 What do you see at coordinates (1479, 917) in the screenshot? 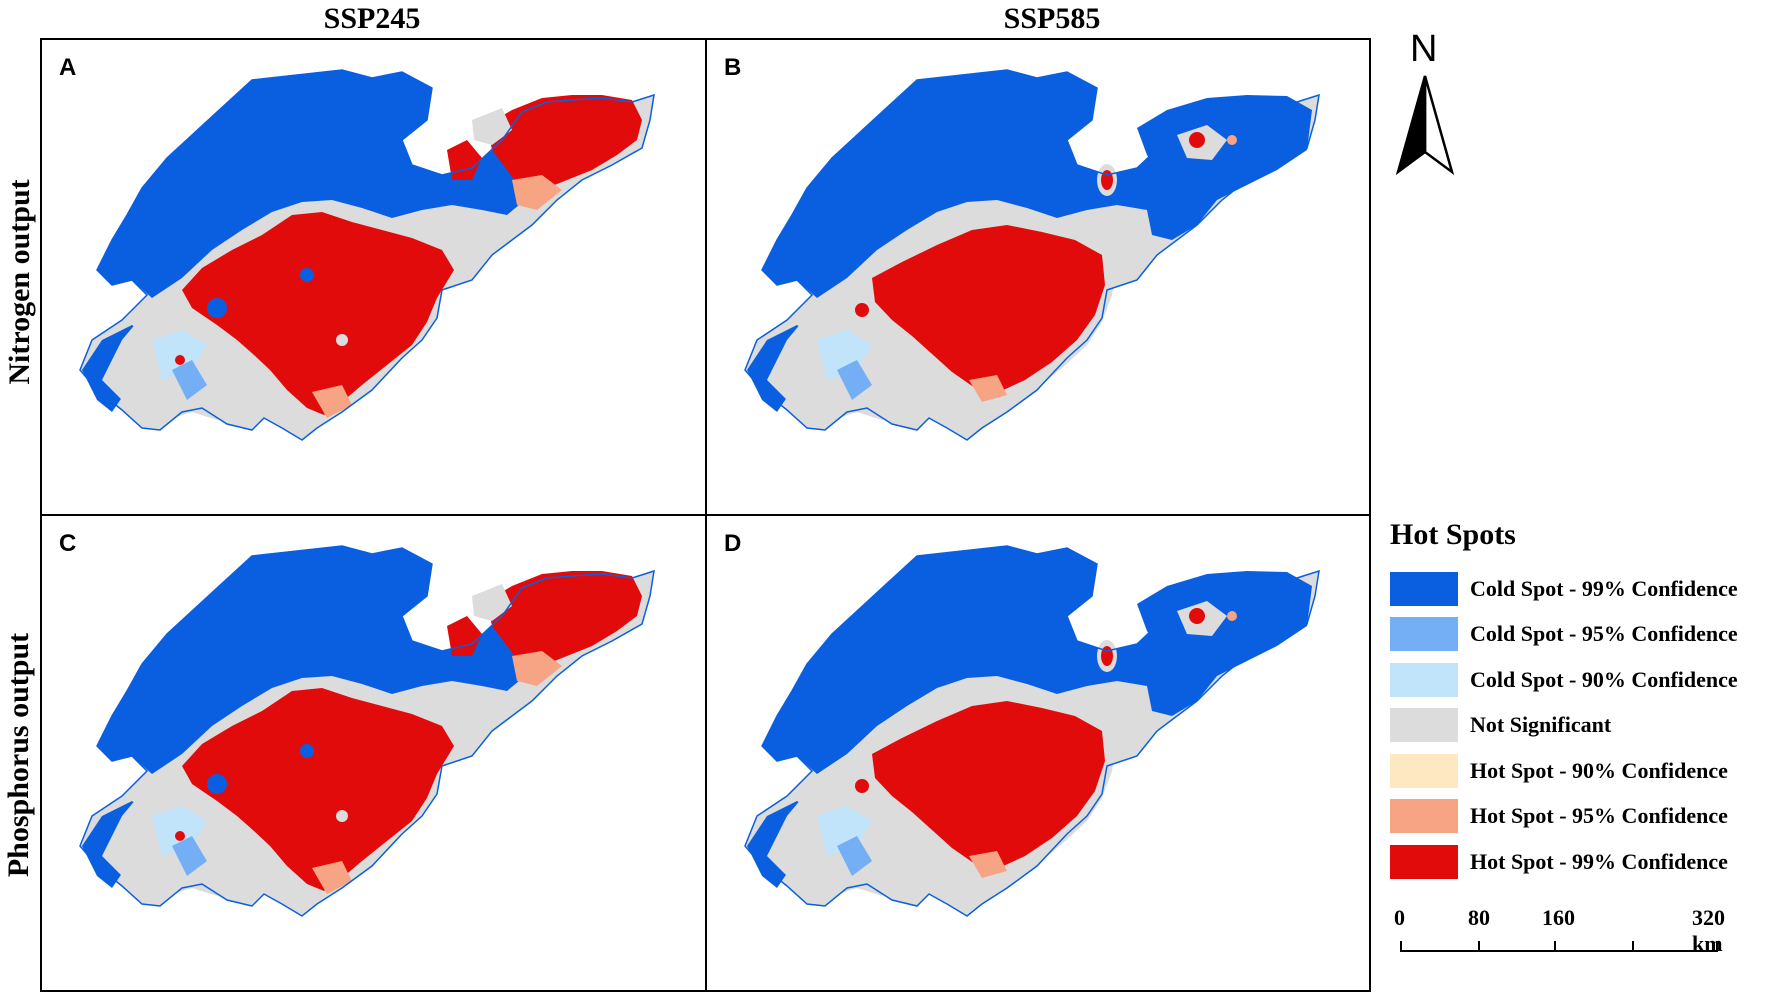
I see `scale-label-80: 80` at bounding box center [1479, 917].